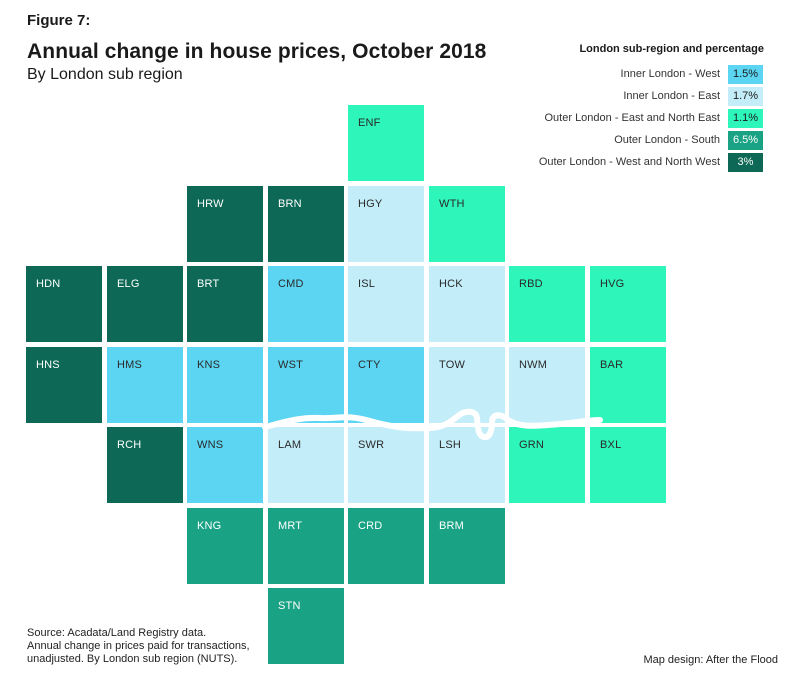  What do you see at coordinates (745, 140) in the screenshot?
I see `legend-item-value: 6.5%` at bounding box center [745, 140].